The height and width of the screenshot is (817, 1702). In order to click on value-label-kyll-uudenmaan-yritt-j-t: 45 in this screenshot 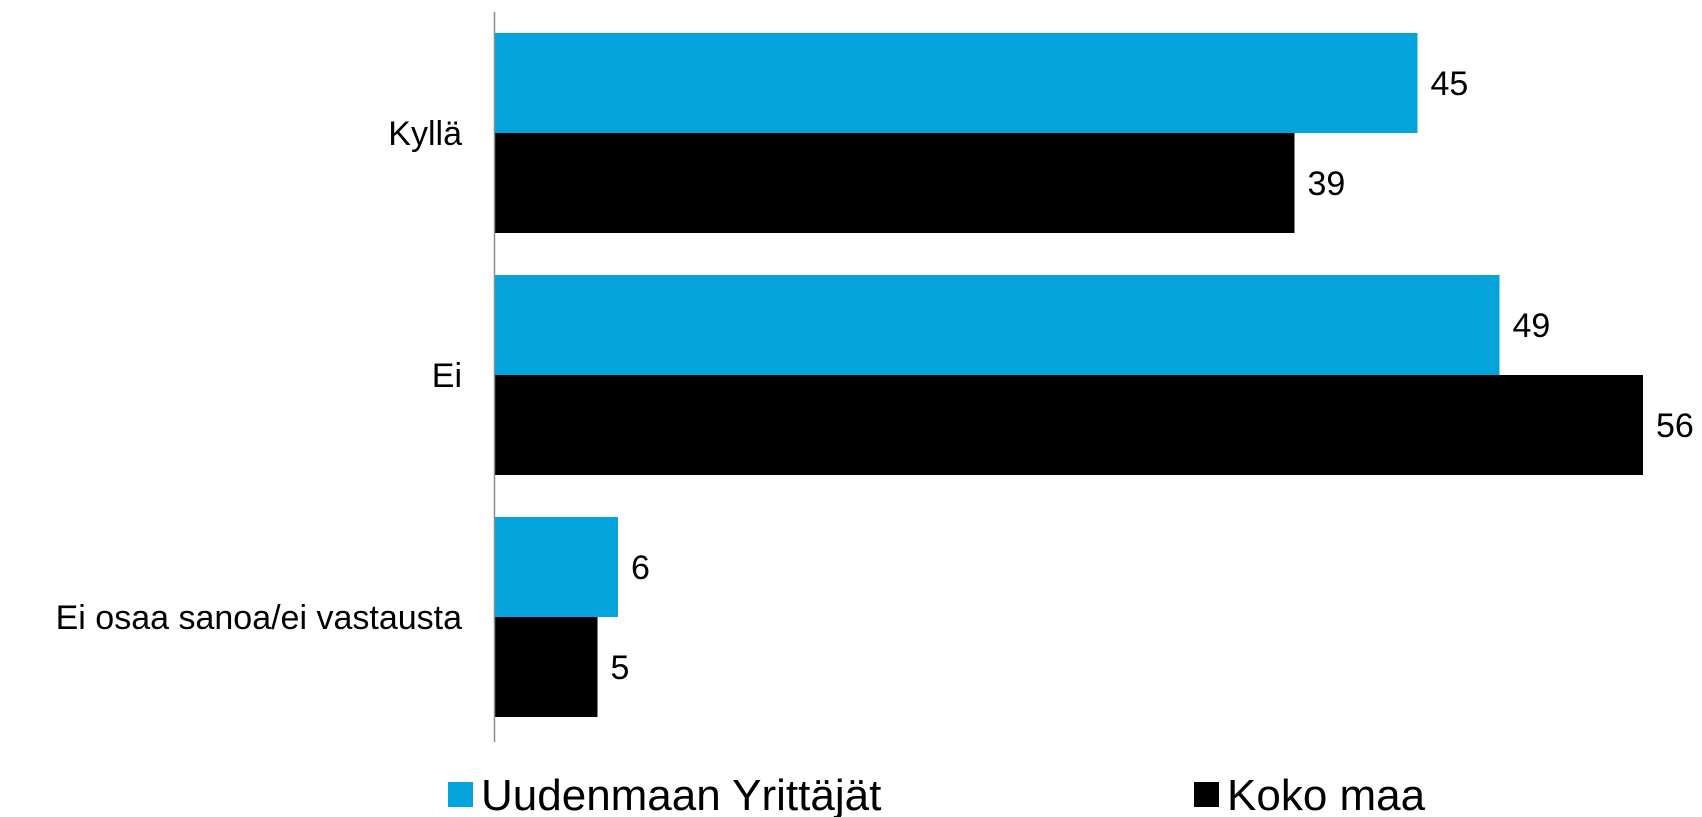, I will do `click(1450, 84)`.